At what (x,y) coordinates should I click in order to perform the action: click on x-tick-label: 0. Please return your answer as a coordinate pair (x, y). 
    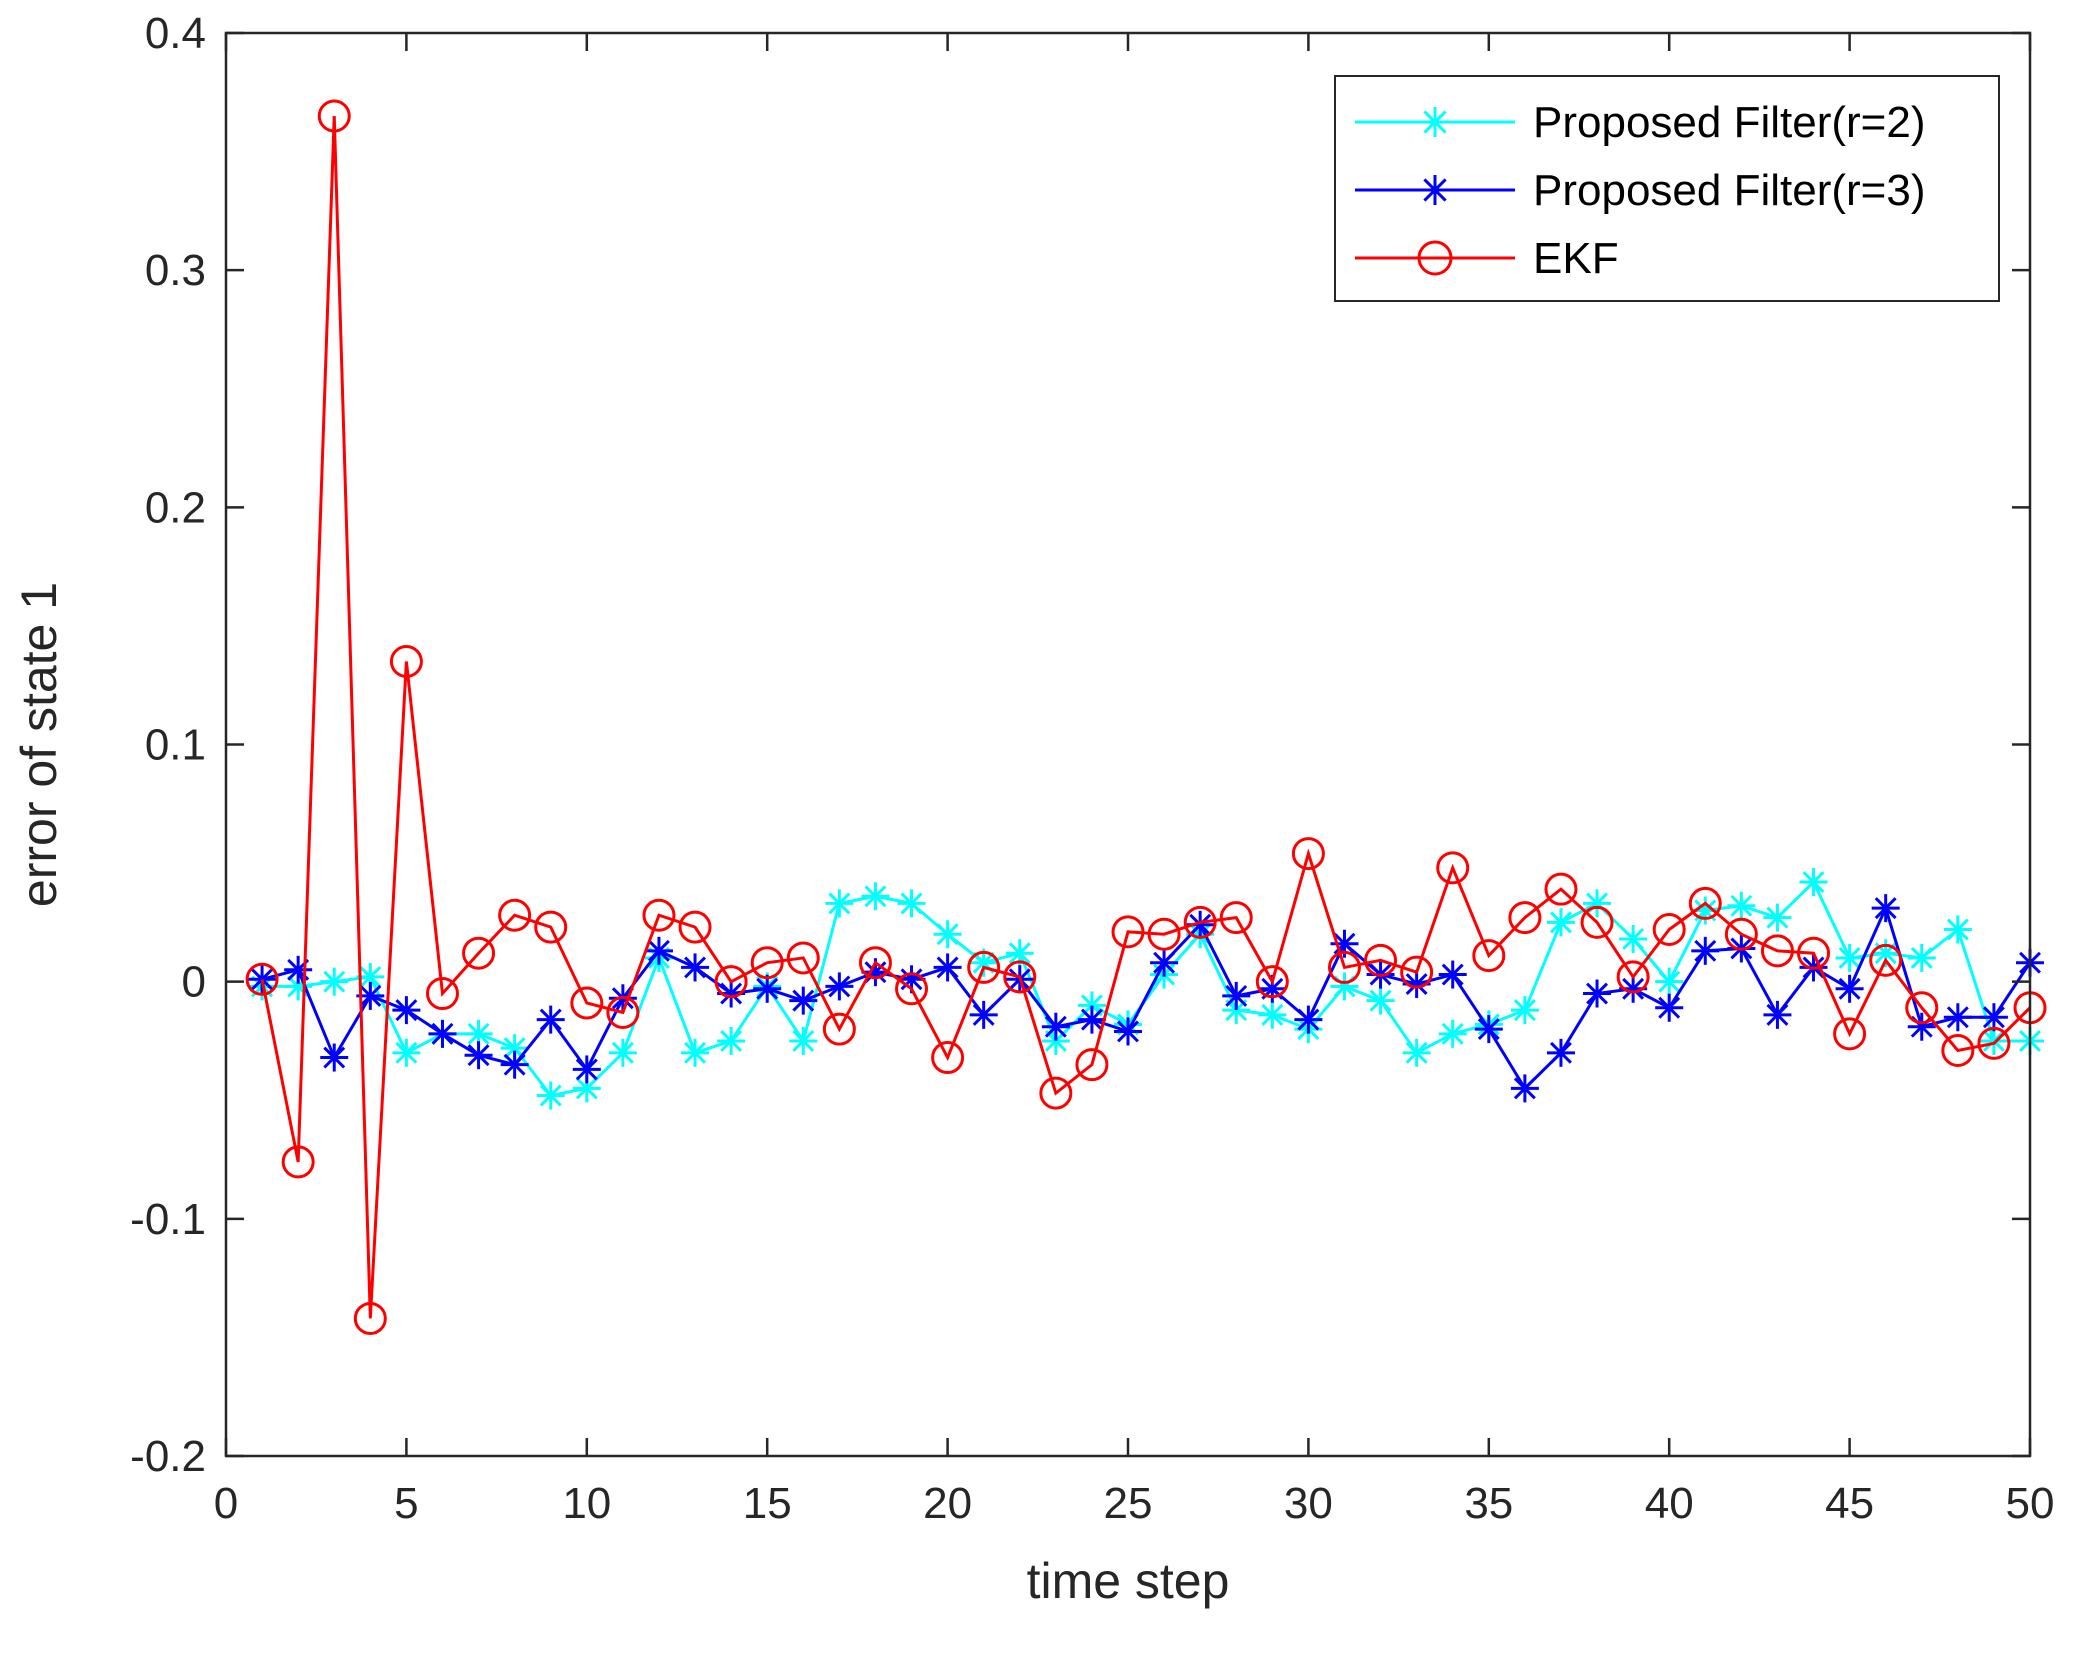
    Looking at the image, I should click on (226, 1503).